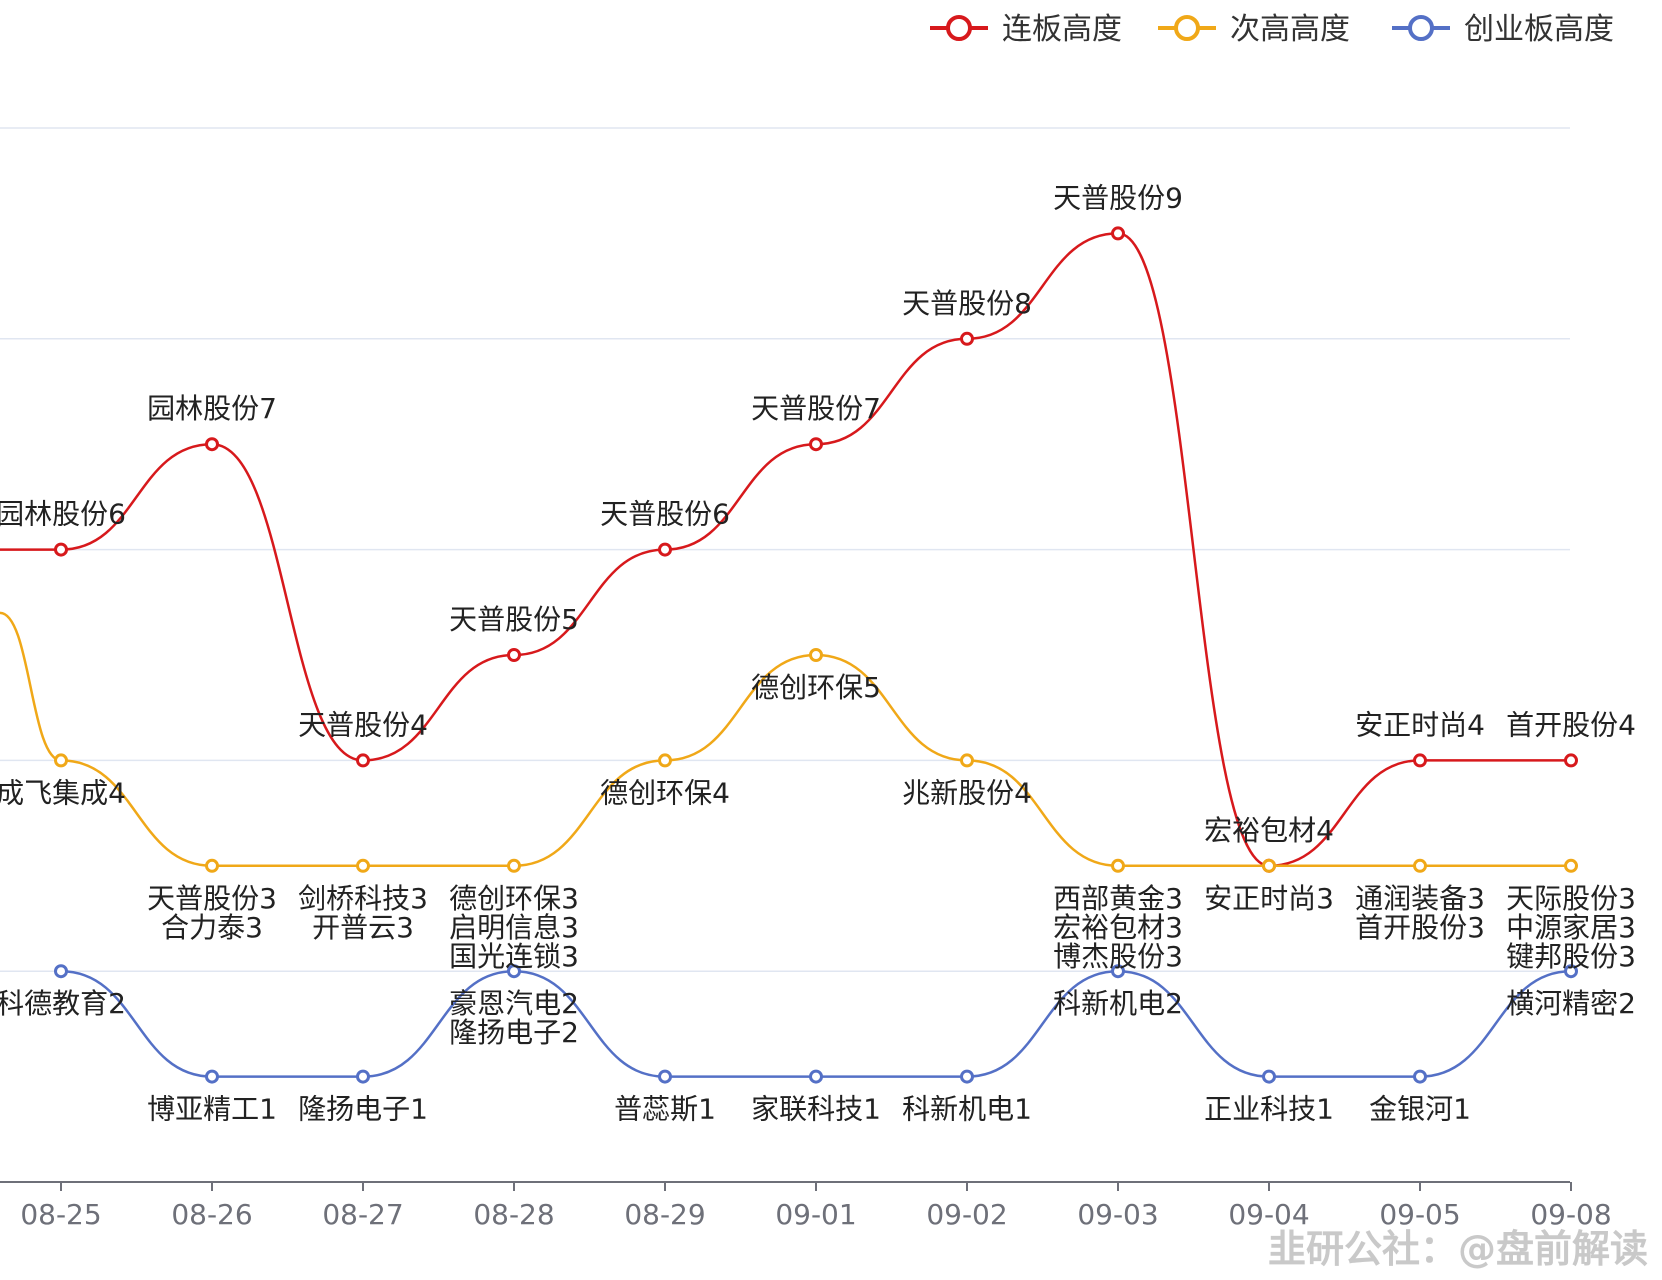 The image size is (1662, 1280). Describe the element at coordinates (60, 1214) in the screenshot. I see `x-tick-label: 08-25` at that location.